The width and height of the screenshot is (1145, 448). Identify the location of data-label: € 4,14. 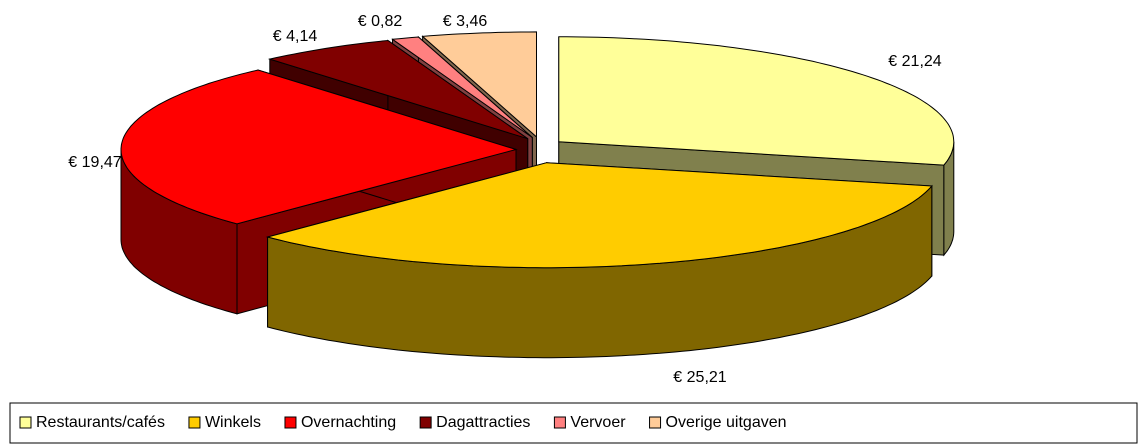
(295, 36).